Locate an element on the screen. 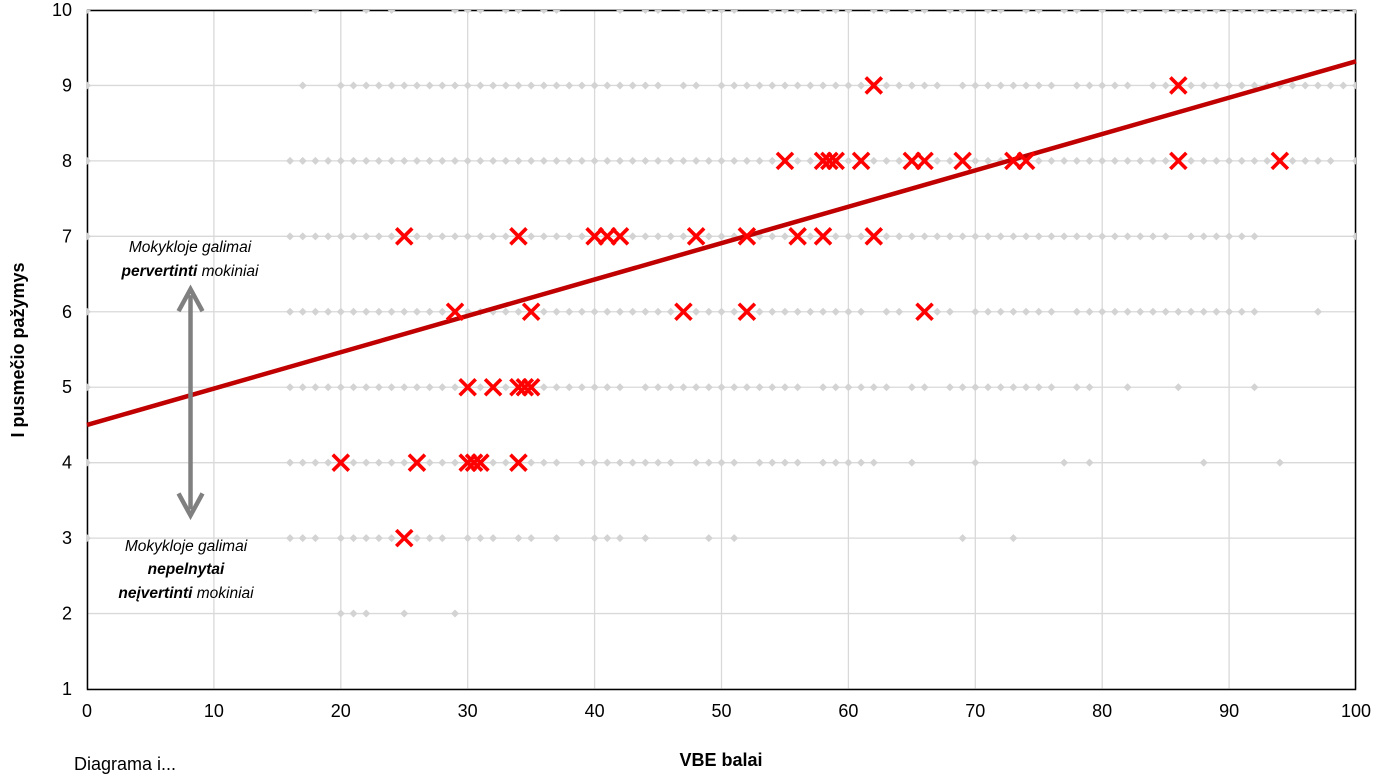 The image size is (1379, 775). x-tick-label: 50 is located at coordinates (721, 711).